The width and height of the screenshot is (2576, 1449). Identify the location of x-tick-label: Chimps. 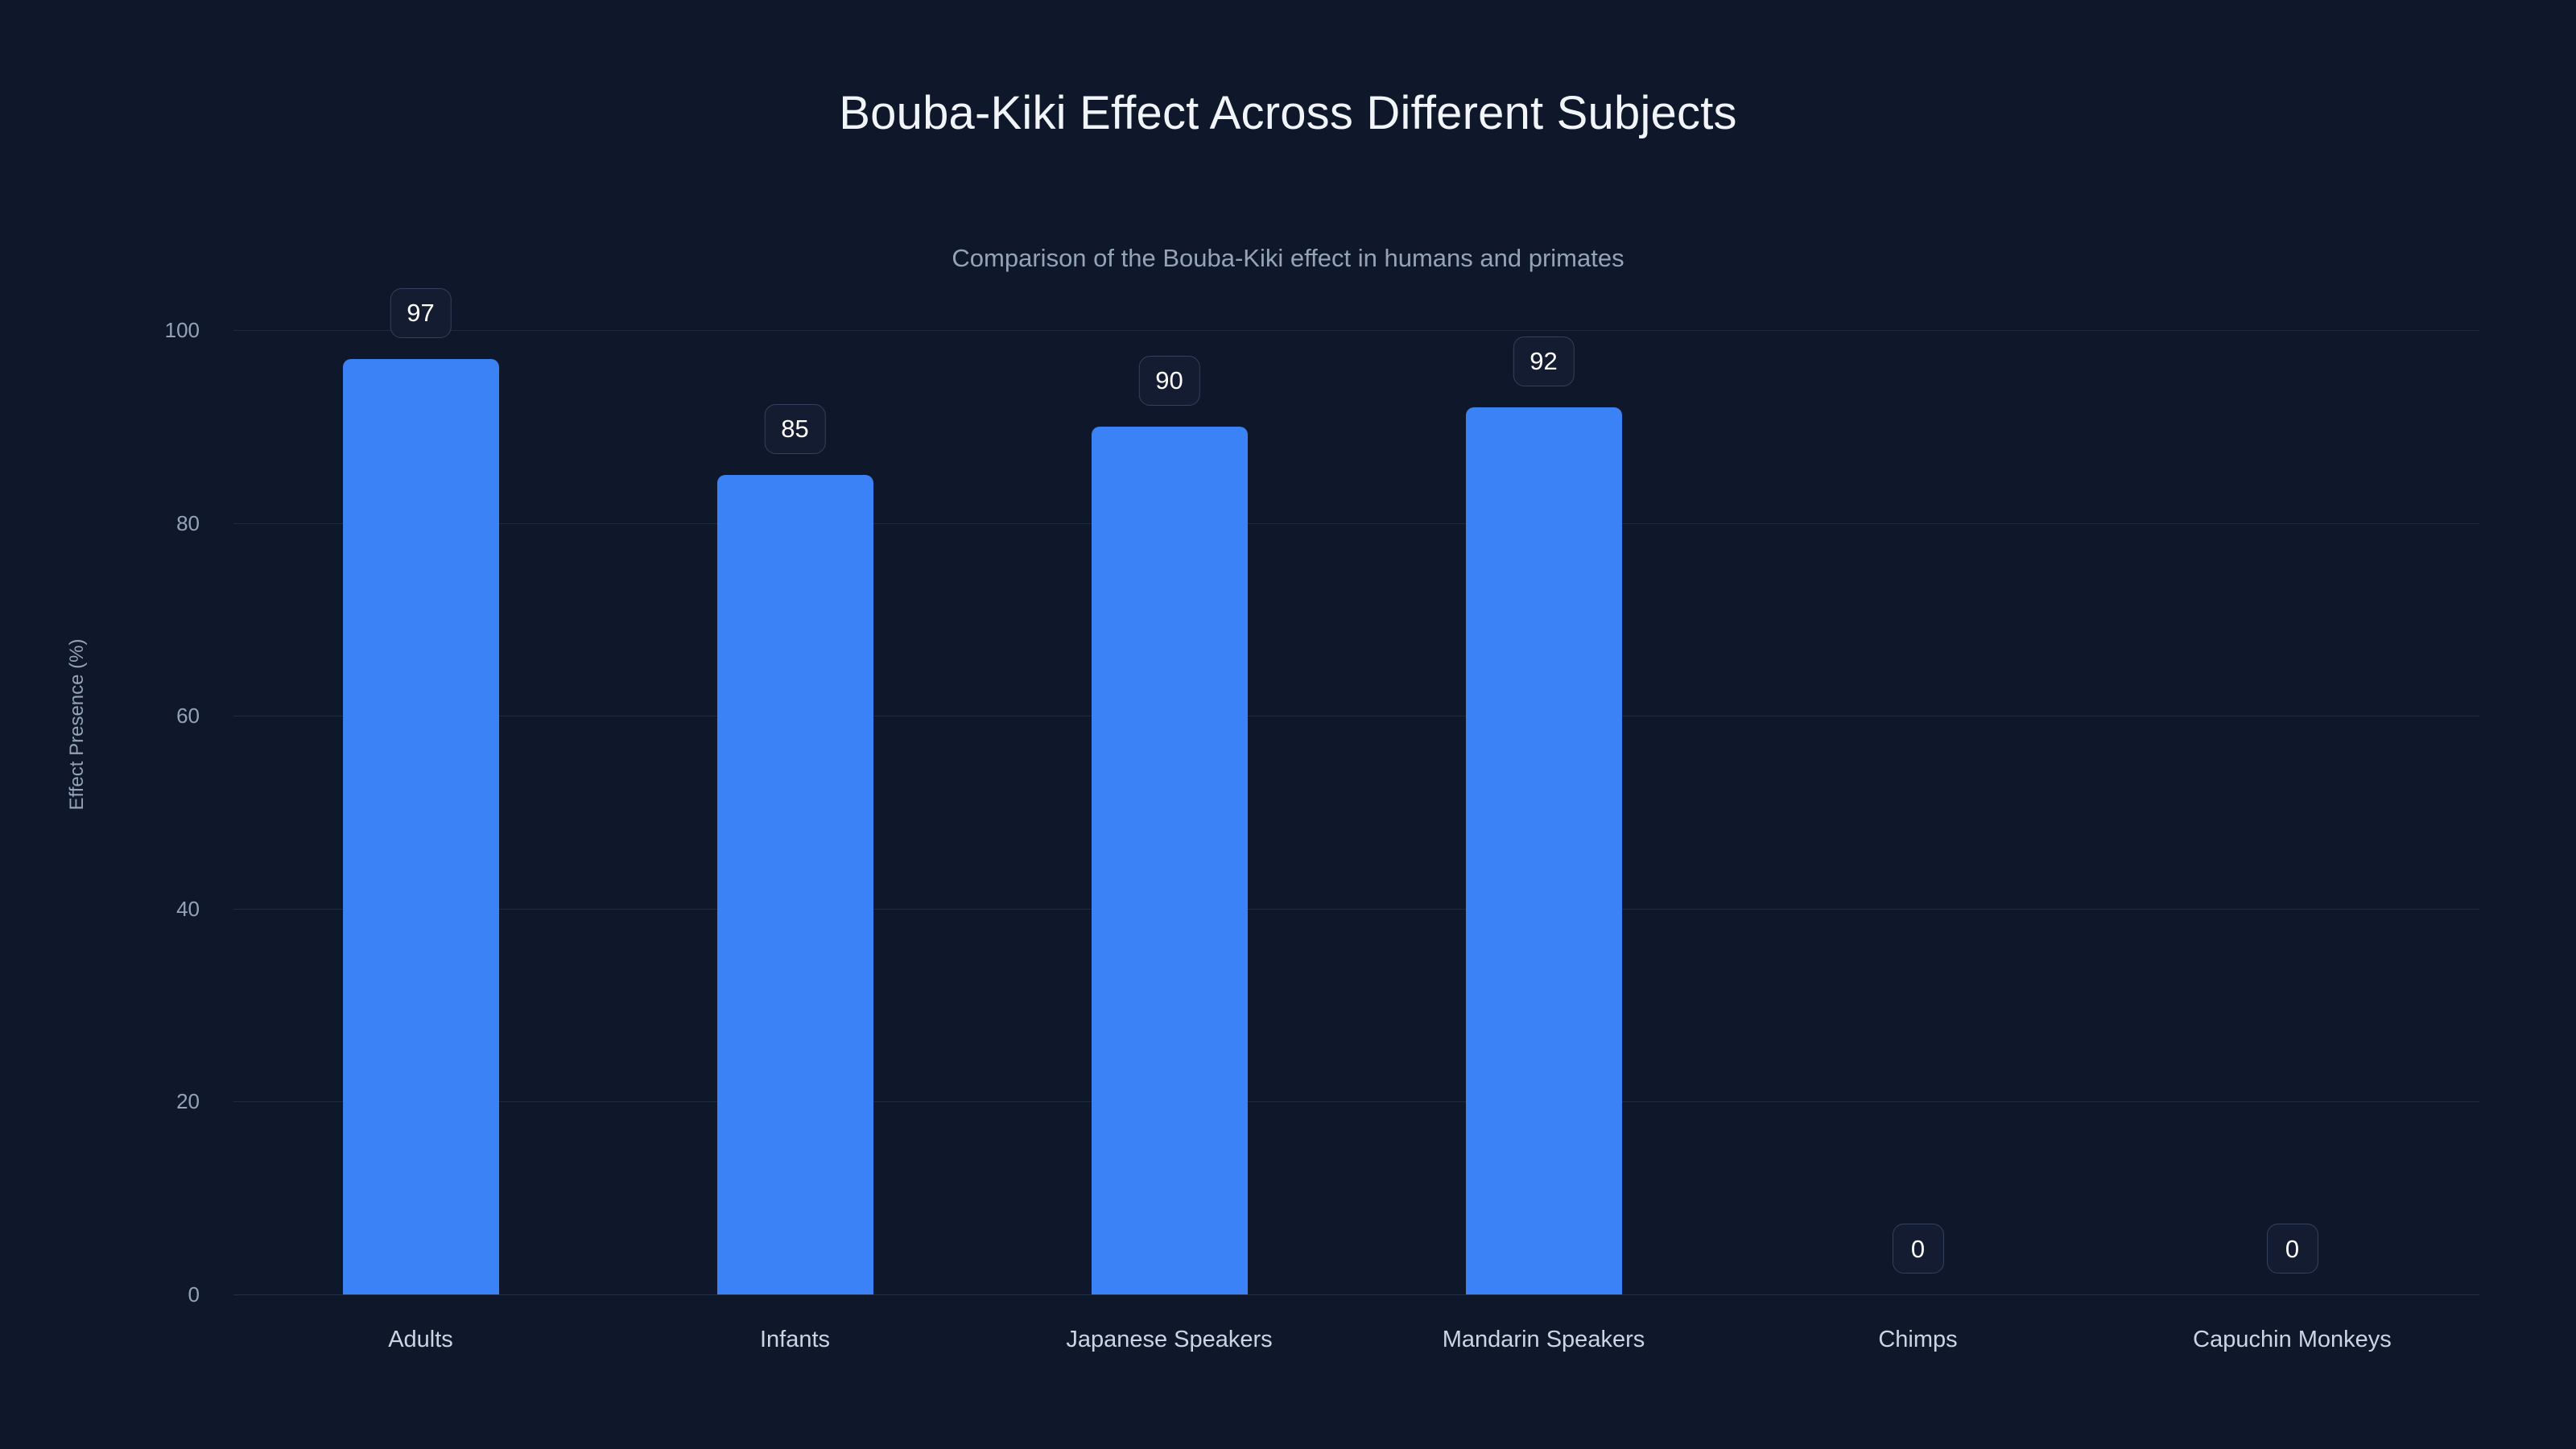
(1918, 1339).